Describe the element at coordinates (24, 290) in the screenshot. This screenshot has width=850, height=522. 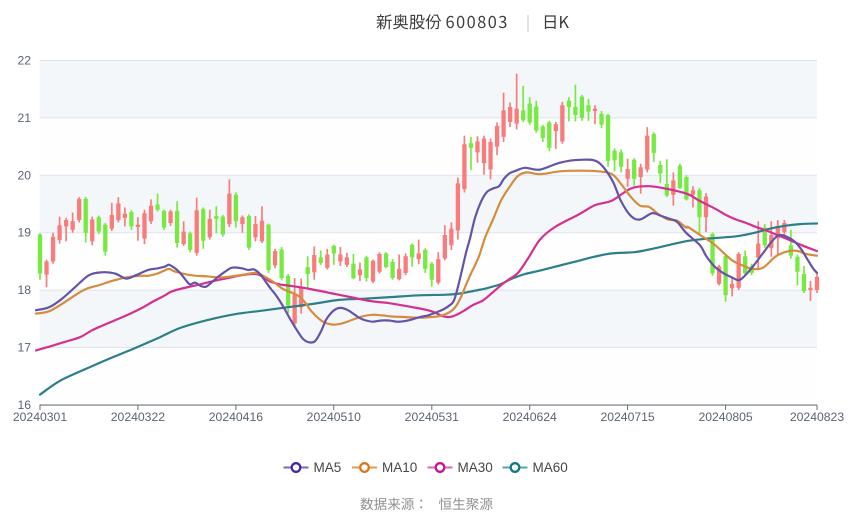
I see `svg-text: 18` at that location.